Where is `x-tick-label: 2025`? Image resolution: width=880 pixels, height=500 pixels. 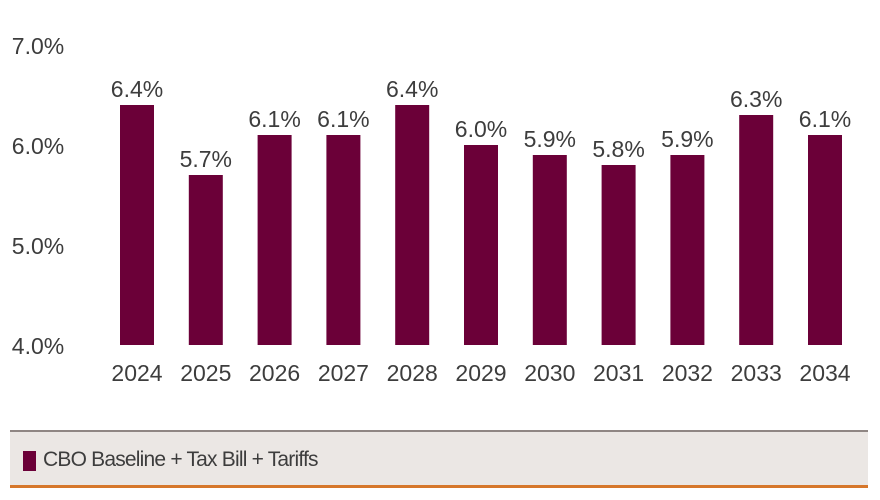
x-tick-label: 2025 is located at coordinates (205, 373).